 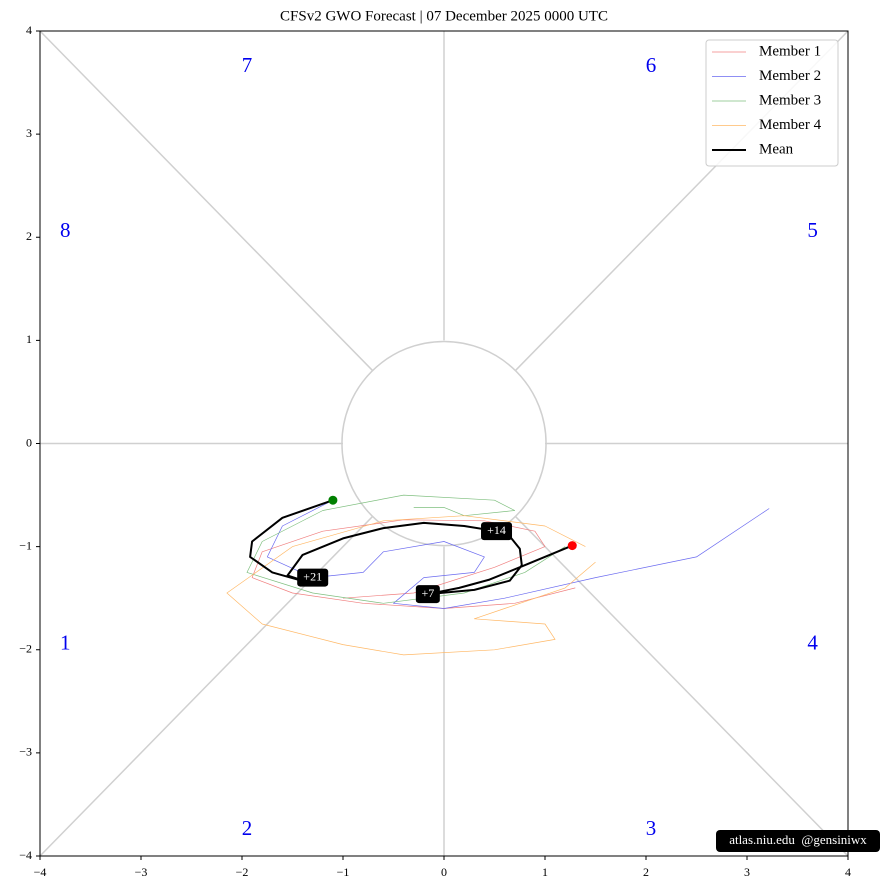 What do you see at coordinates (812, 642) in the screenshot?
I see `phase-label: 4` at bounding box center [812, 642].